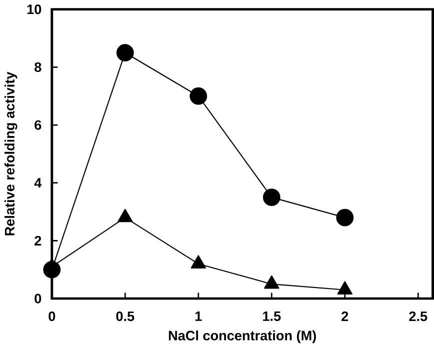  Describe the element at coordinates (125, 317) in the screenshot. I see `x-tick-label: 0.5` at that location.